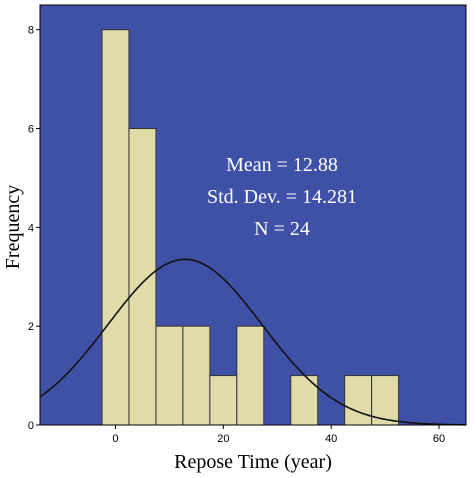  What do you see at coordinates (31, 426) in the screenshot?
I see `y-tick-label-0: 0` at bounding box center [31, 426].